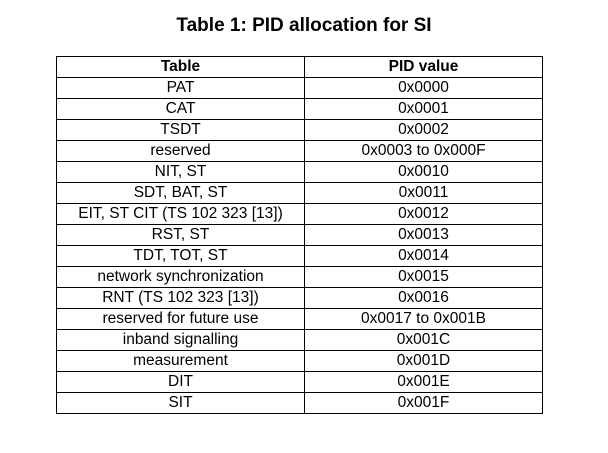 Image resolution: width=608 pixels, height=453 pixels. Describe the element at coordinates (423, 298) in the screenshot. I see `pid-value-cell: 0x0016` at that location.